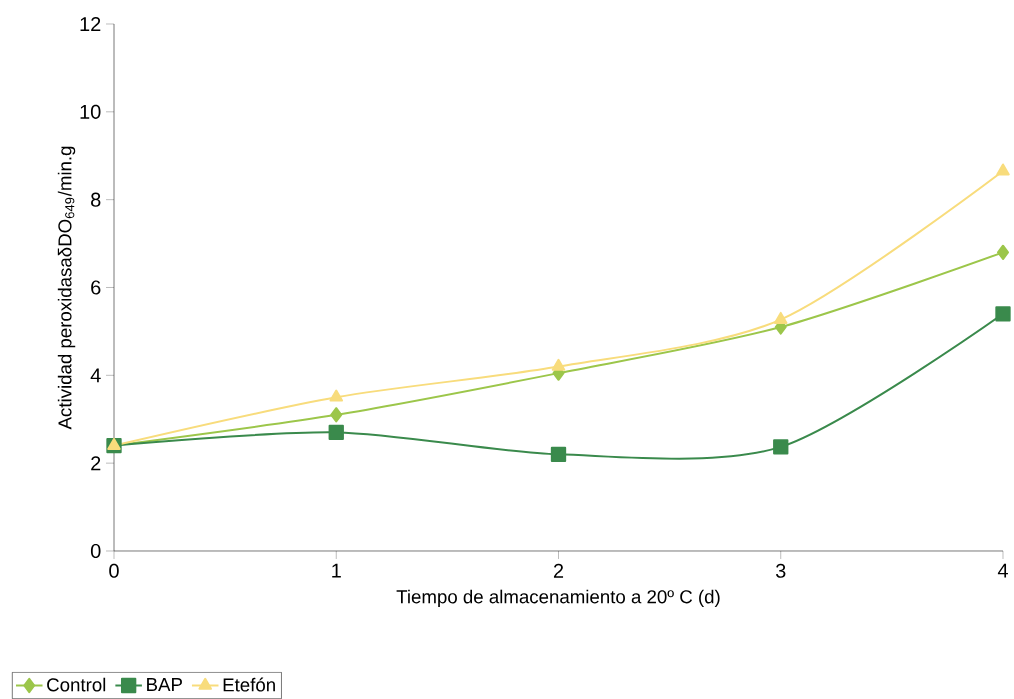 The width and height of the screenshot is (1014, 699). I want to click on x-tick-label: 0, so click(114, 570).